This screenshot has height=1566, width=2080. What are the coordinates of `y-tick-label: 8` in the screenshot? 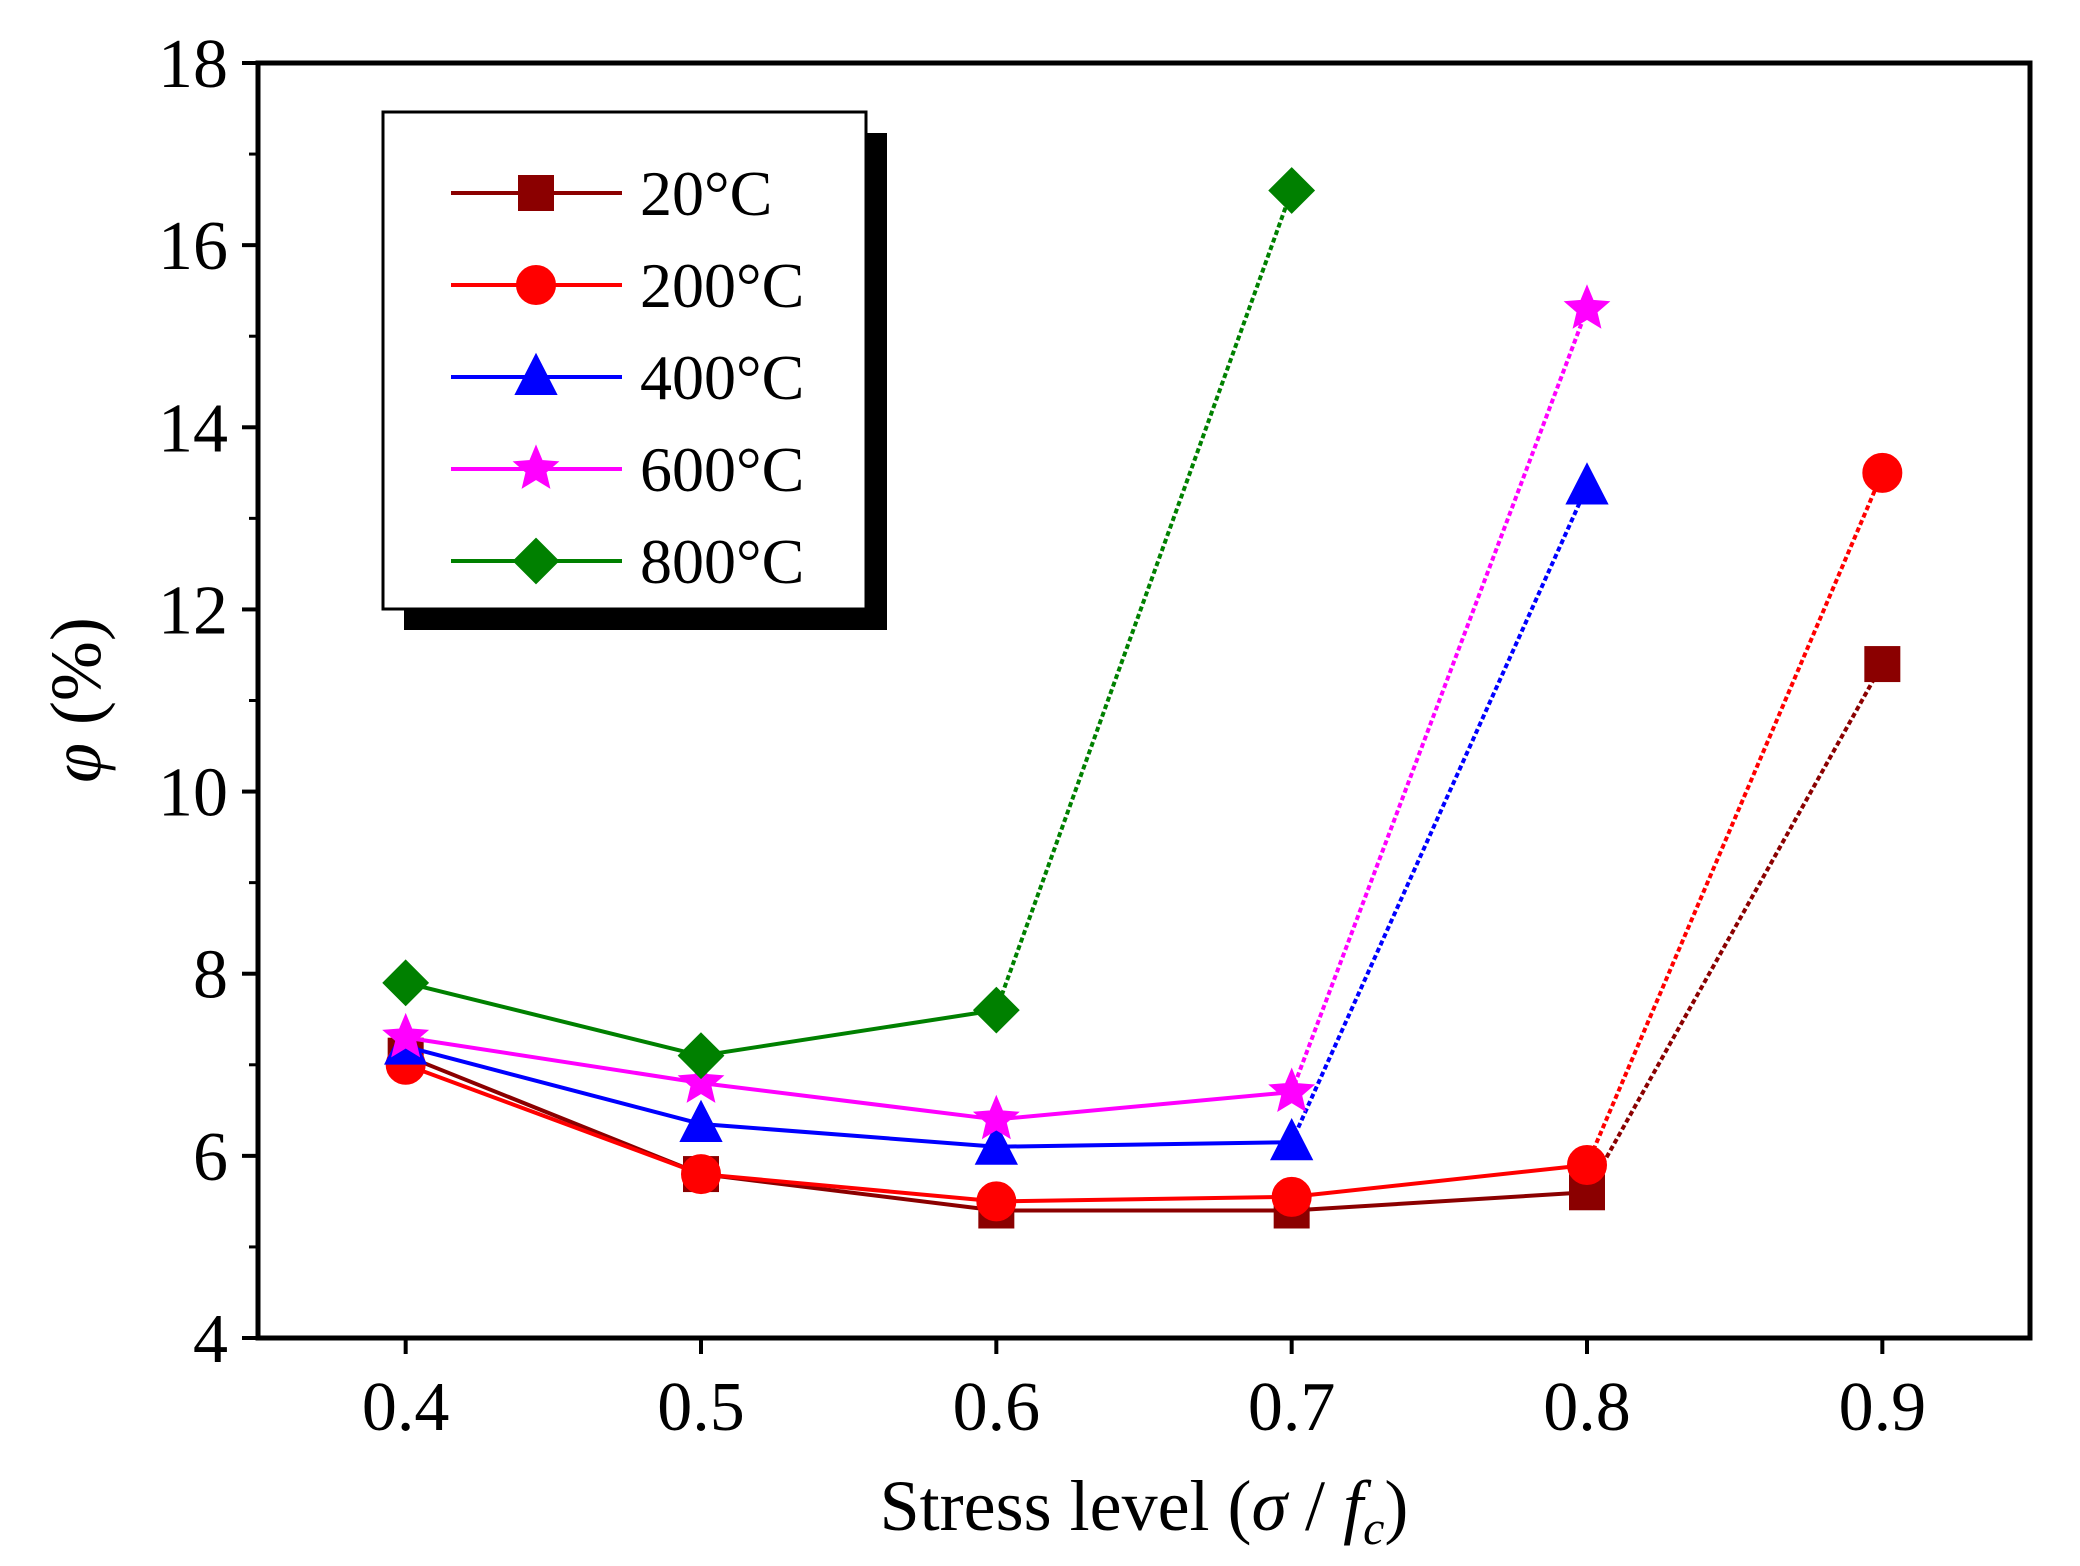 It's located at (210, 975).